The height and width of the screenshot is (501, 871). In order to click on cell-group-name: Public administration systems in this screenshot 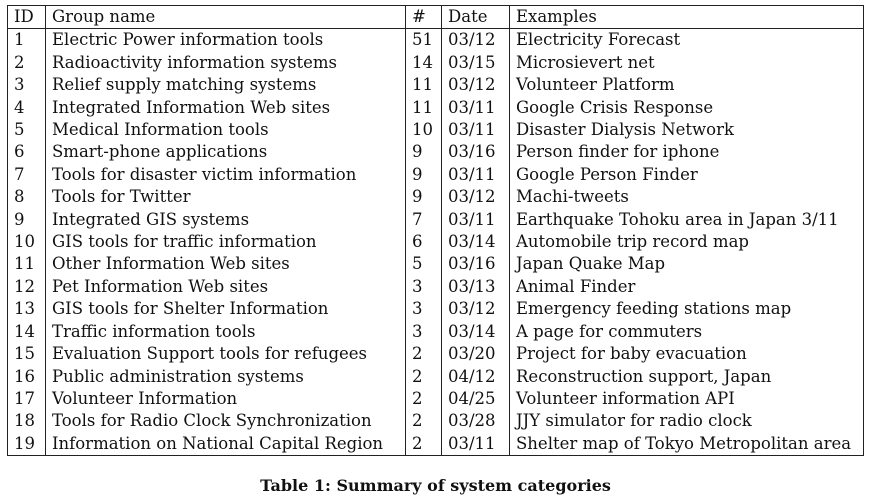, I will do `click(225, 376)`.